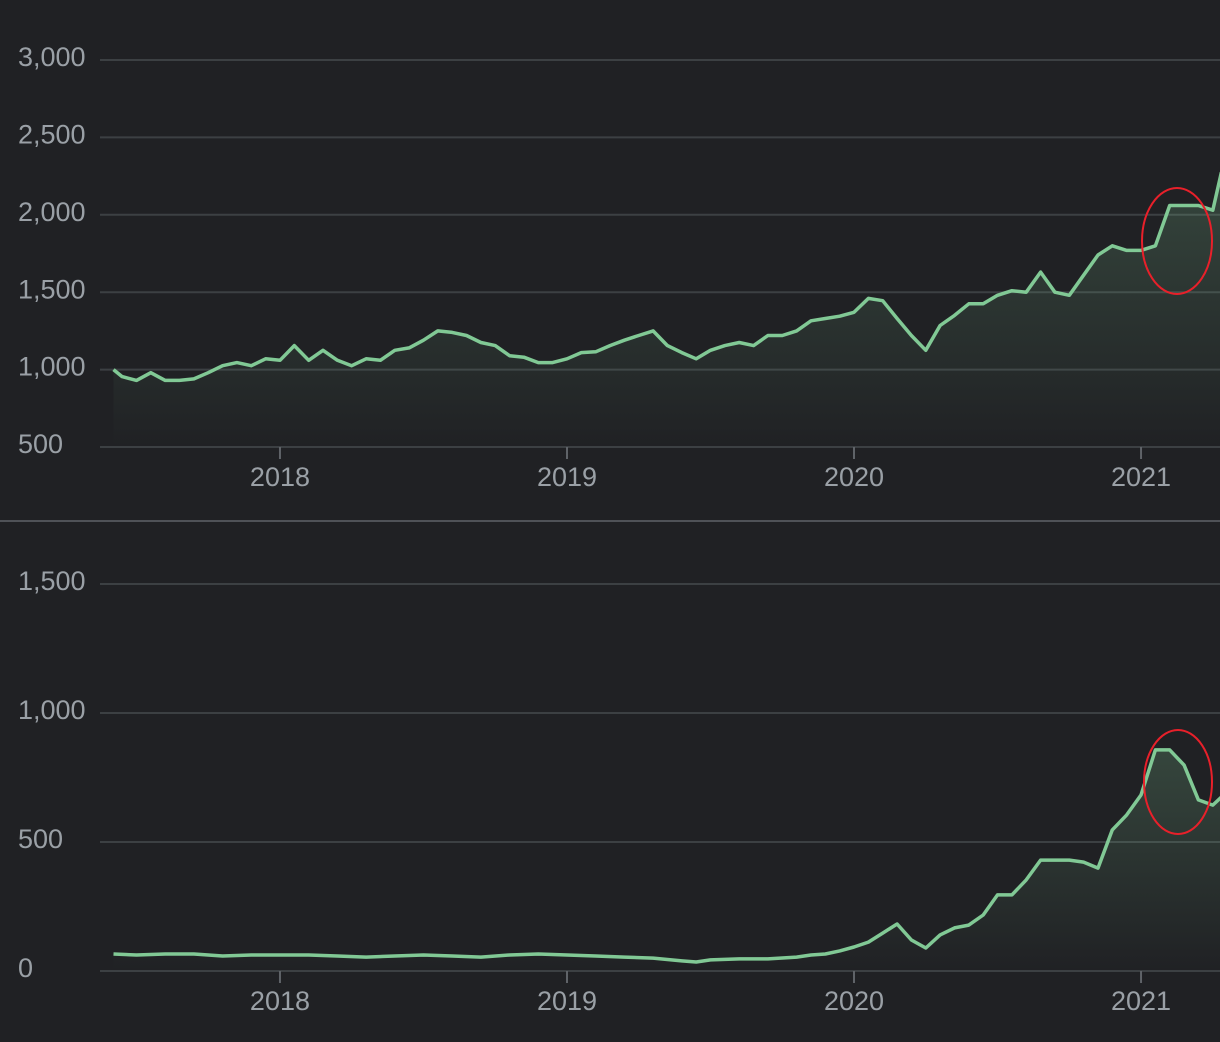 The width and height of the screenshot is (1220, 1042). I want to click on y-tick-label: 0, so click(25, 968).